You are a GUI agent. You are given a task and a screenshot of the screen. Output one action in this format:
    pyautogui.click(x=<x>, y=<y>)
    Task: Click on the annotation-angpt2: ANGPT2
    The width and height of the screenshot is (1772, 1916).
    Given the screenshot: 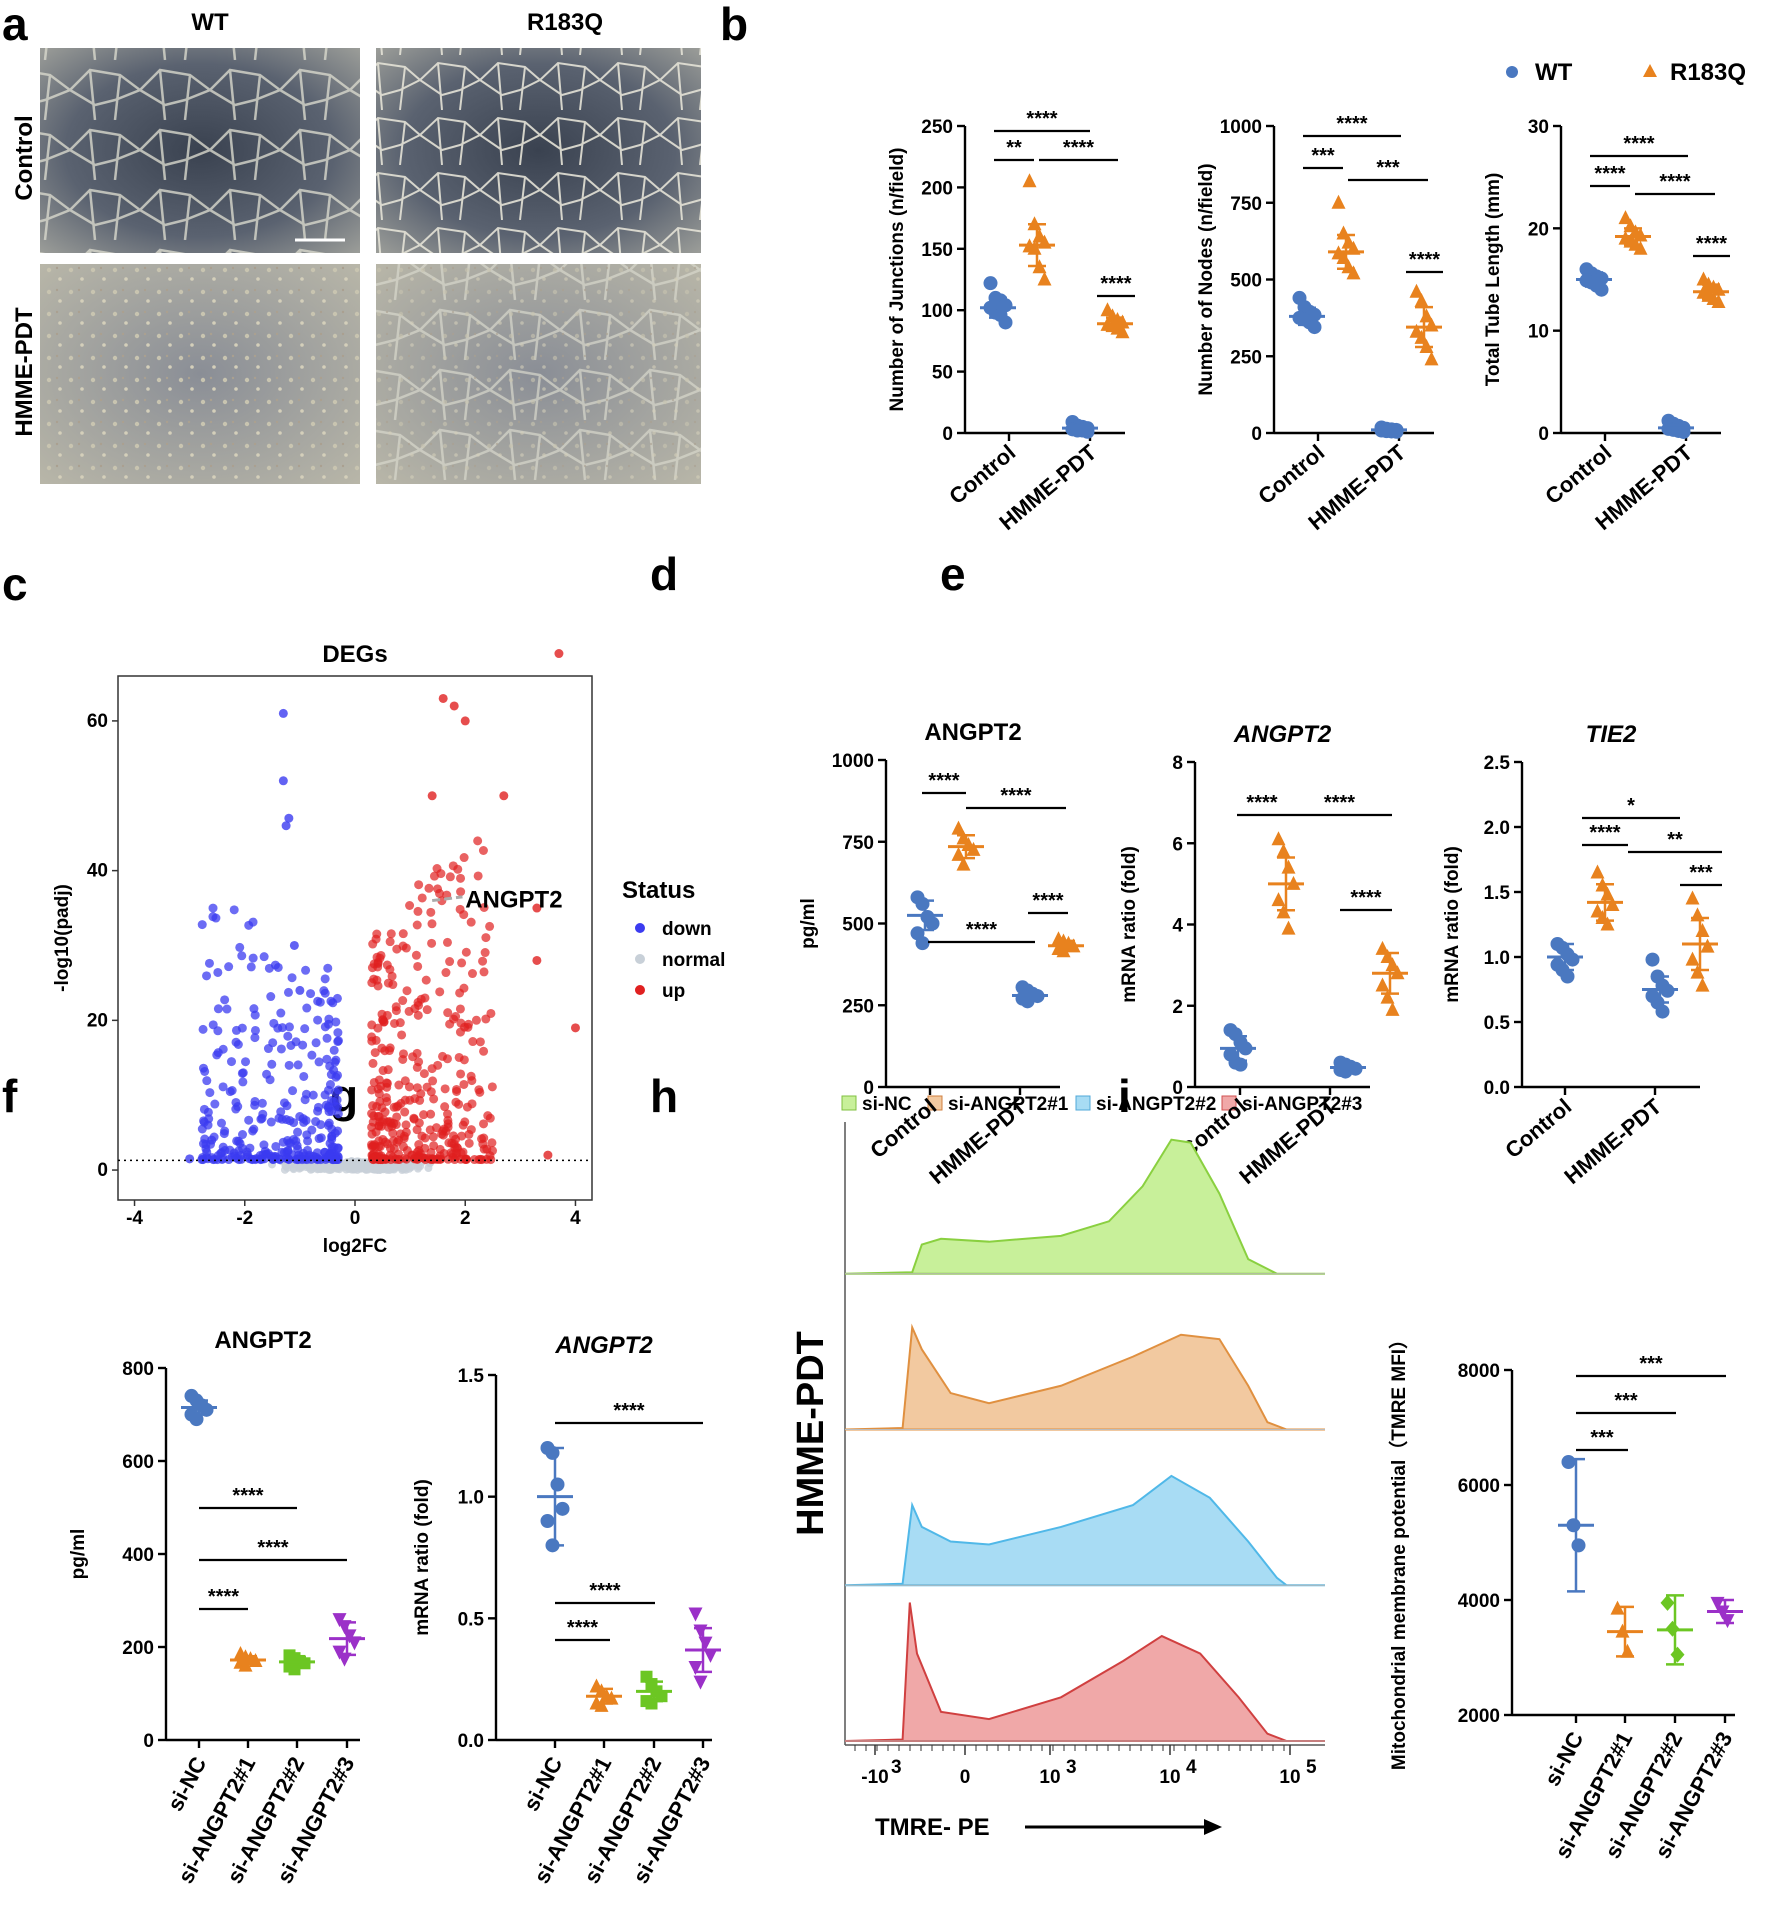 What is the action you would take?
    pyautogui.click(x=513, y=900)
    